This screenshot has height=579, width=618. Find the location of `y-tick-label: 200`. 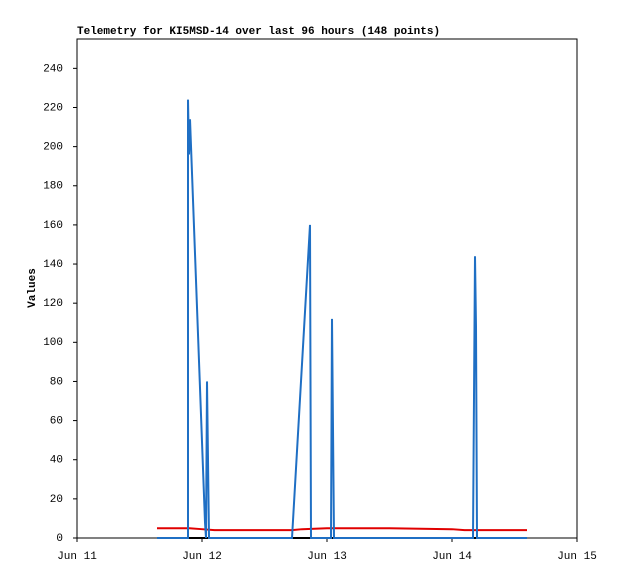

y-tick-label: 200 is located at coordinates (53, 148).